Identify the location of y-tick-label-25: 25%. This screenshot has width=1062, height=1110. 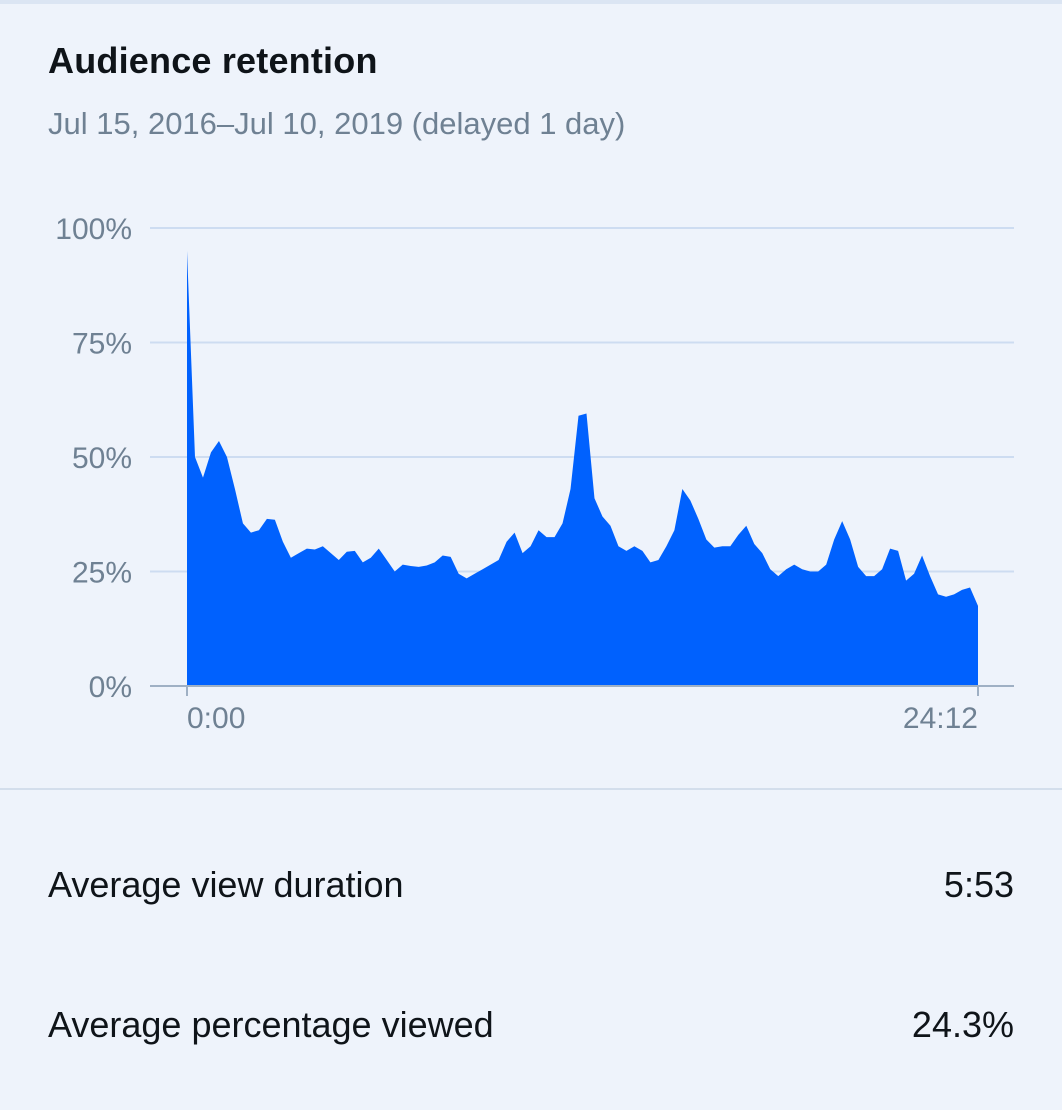
(102, 573).